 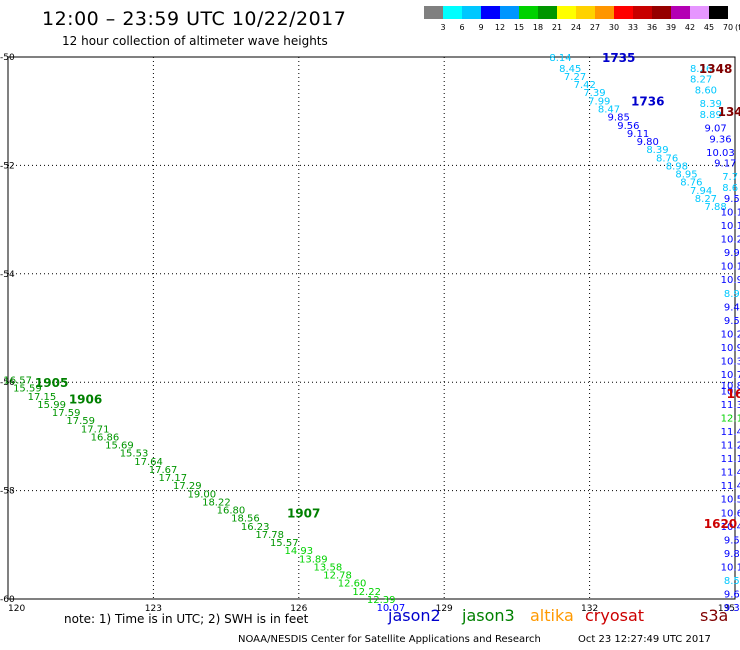 I want to click on wave-height-value: 10.40, so click(x=730, y=527).